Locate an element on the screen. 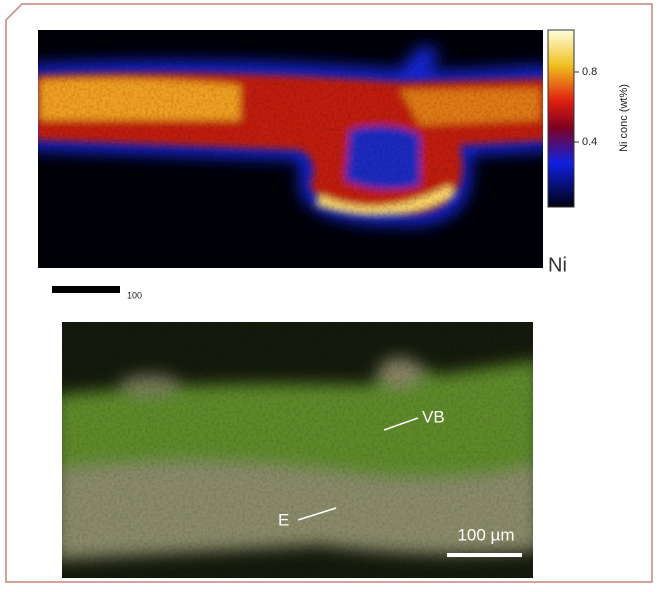  scale-bar-label: 100 is located at coordinates (134, 295).